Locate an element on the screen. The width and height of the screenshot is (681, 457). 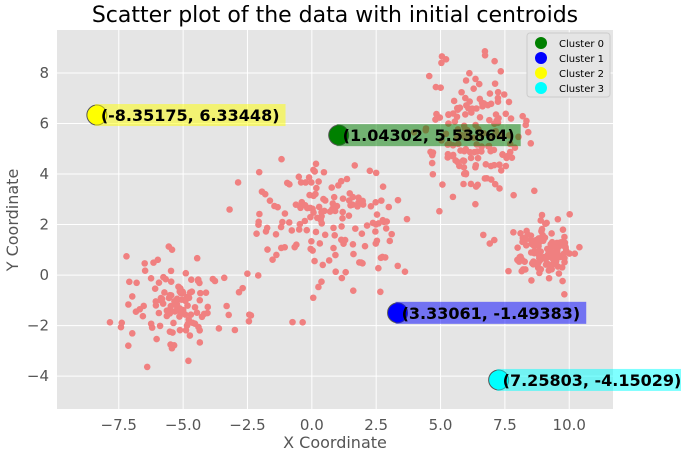
centroid-label-background is located at coordinates (190, 115).